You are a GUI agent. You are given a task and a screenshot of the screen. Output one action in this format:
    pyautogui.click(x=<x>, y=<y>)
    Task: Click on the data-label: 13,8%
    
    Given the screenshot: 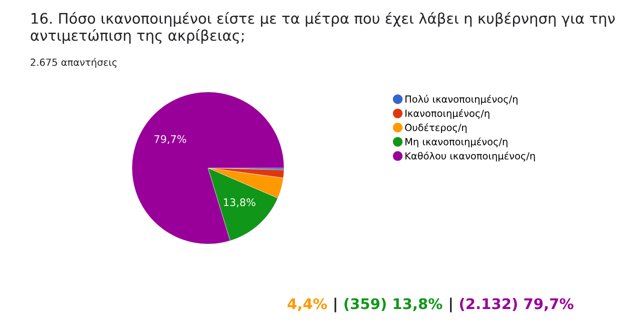 What is the action you would take?
    pyautogui.click(x=240, y=203)
    